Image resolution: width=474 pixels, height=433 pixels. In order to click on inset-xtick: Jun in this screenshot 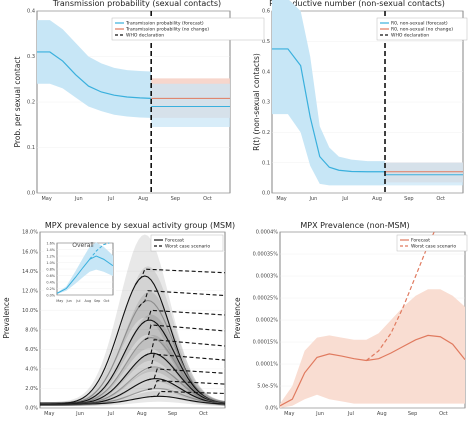, I will do `click(68, 301)`.